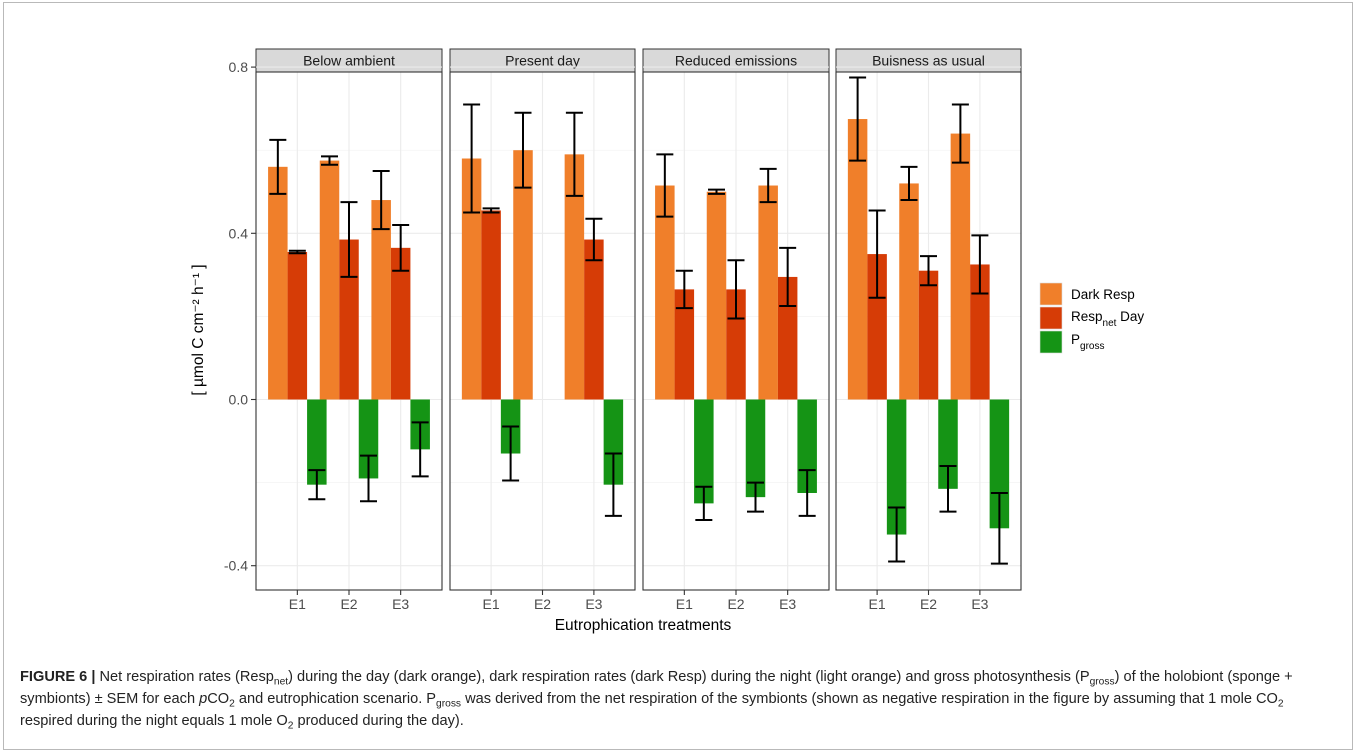  I want to click on legend-label-dark-resp: Dark Resp, so click(1103, 294).